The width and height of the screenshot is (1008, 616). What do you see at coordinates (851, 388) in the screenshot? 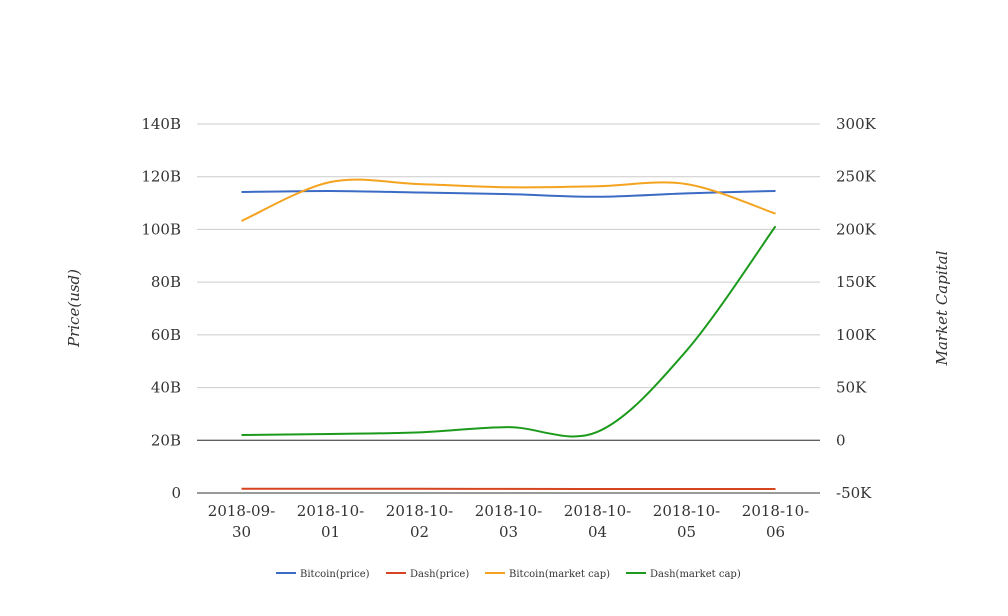
I see `y2-tick-label: 50K` at bounding box center [851, 388].